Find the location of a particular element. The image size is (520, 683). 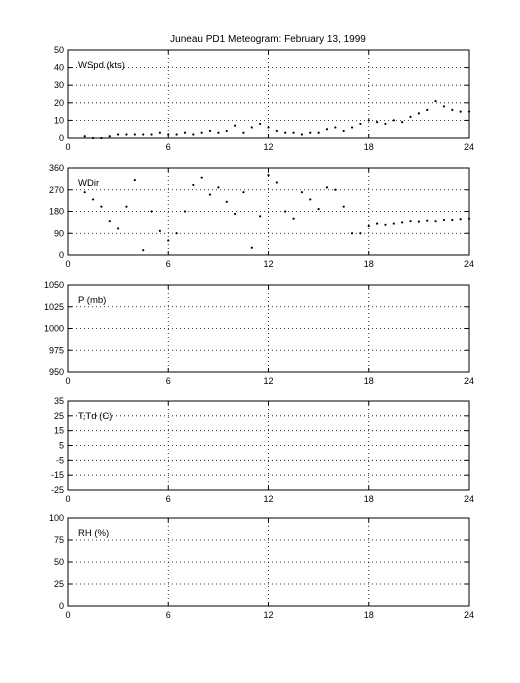

y-tick-label: 35 is located at coordinates (59, 401).